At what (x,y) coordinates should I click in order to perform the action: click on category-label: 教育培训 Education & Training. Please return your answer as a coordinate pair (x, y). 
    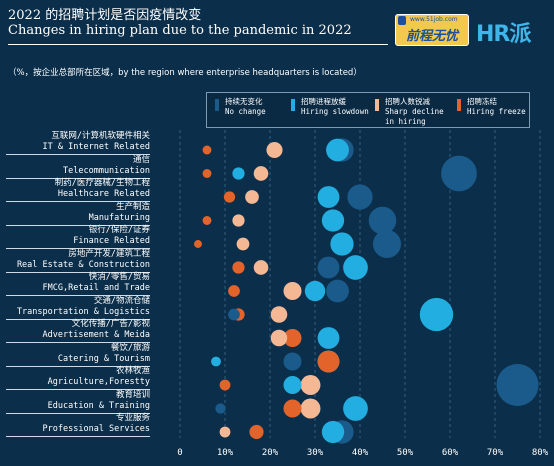
    Looking at the image, I should click on (75, 401).